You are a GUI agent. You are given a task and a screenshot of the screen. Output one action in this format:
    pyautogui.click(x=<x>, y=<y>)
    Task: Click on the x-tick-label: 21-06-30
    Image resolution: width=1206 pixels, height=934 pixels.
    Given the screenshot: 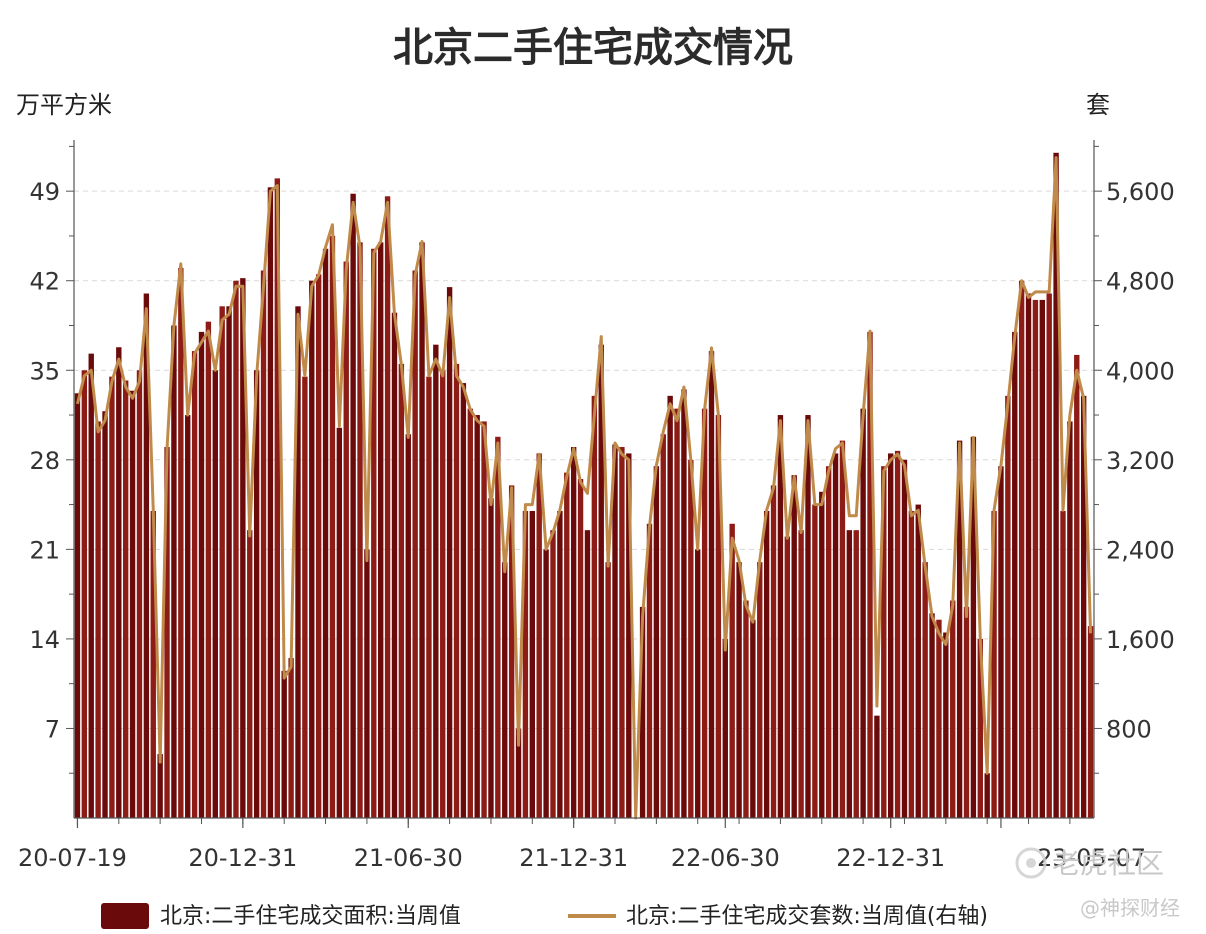 What is the action you would take?
    pyautogui.click(x=408, y=858)
    